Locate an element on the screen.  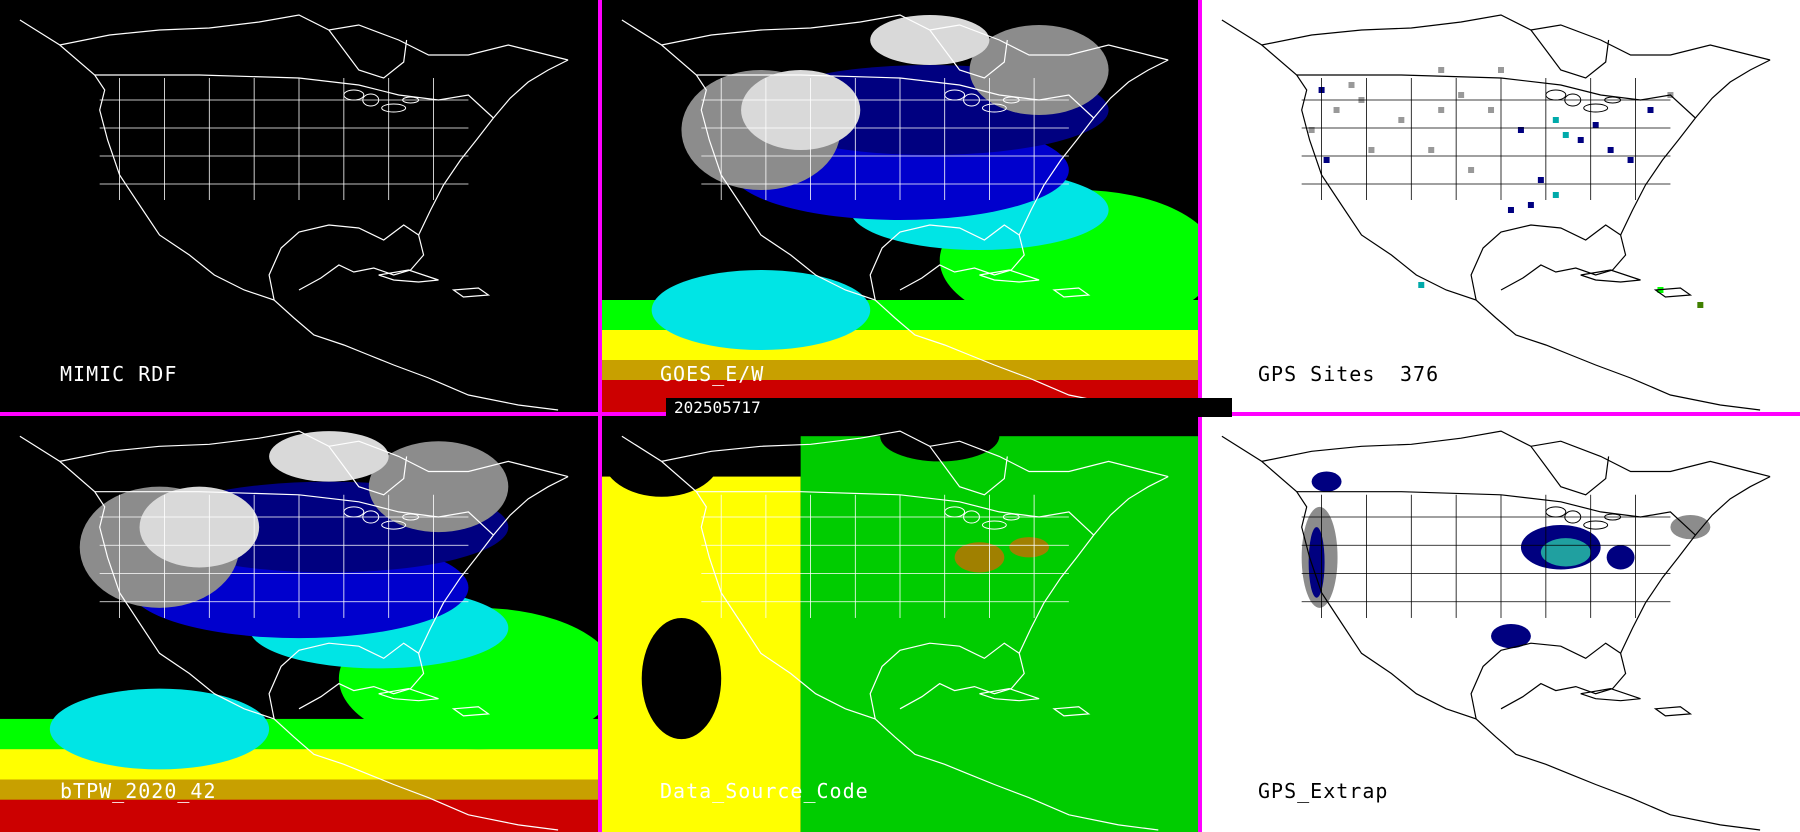
gps-extrap-map is located at coordinates (1496, 630).